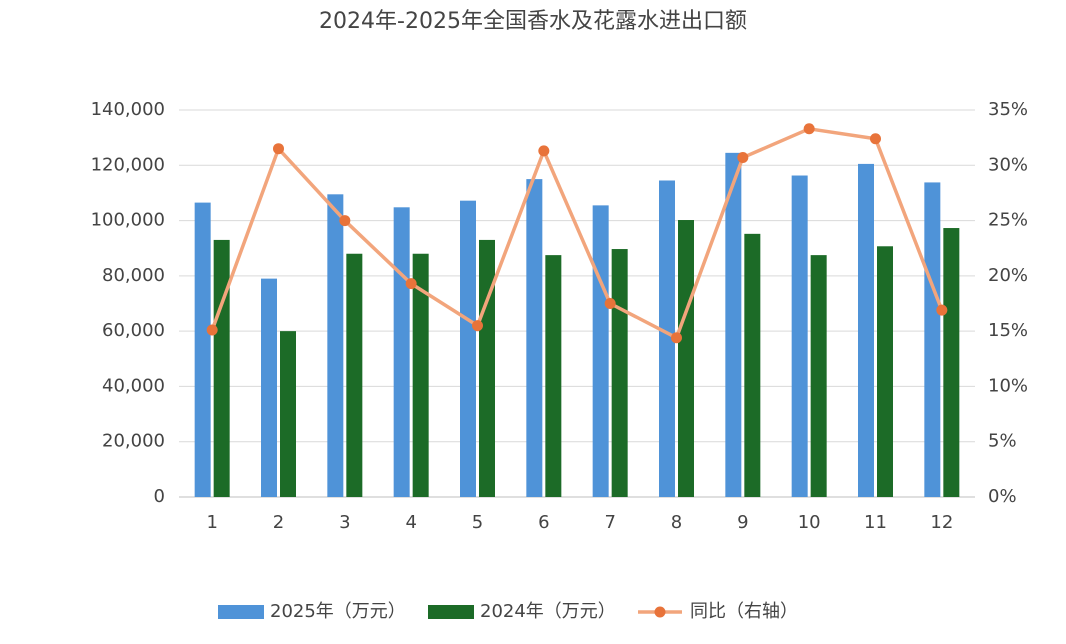  I want to click on y-tick-label: 120,000, so click(128, 164).